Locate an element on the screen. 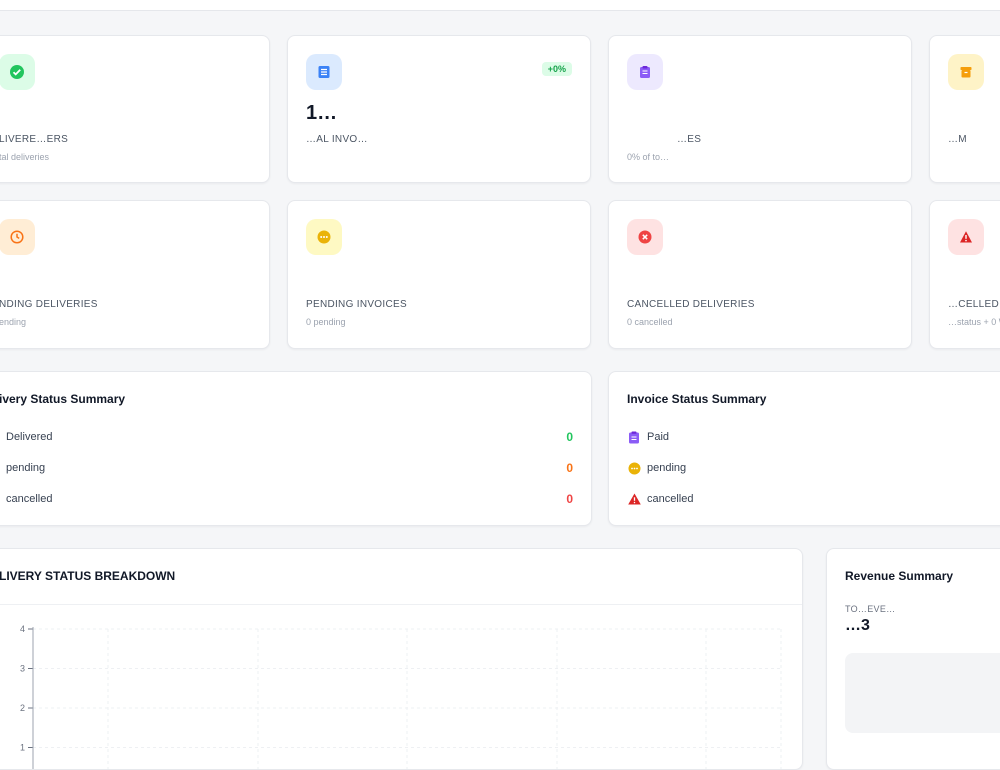 This screenshot has height=770, width=1000. stat-card-pending-invoices: PENDING INVOICES 0 pending is located at coordinates (439, 274).